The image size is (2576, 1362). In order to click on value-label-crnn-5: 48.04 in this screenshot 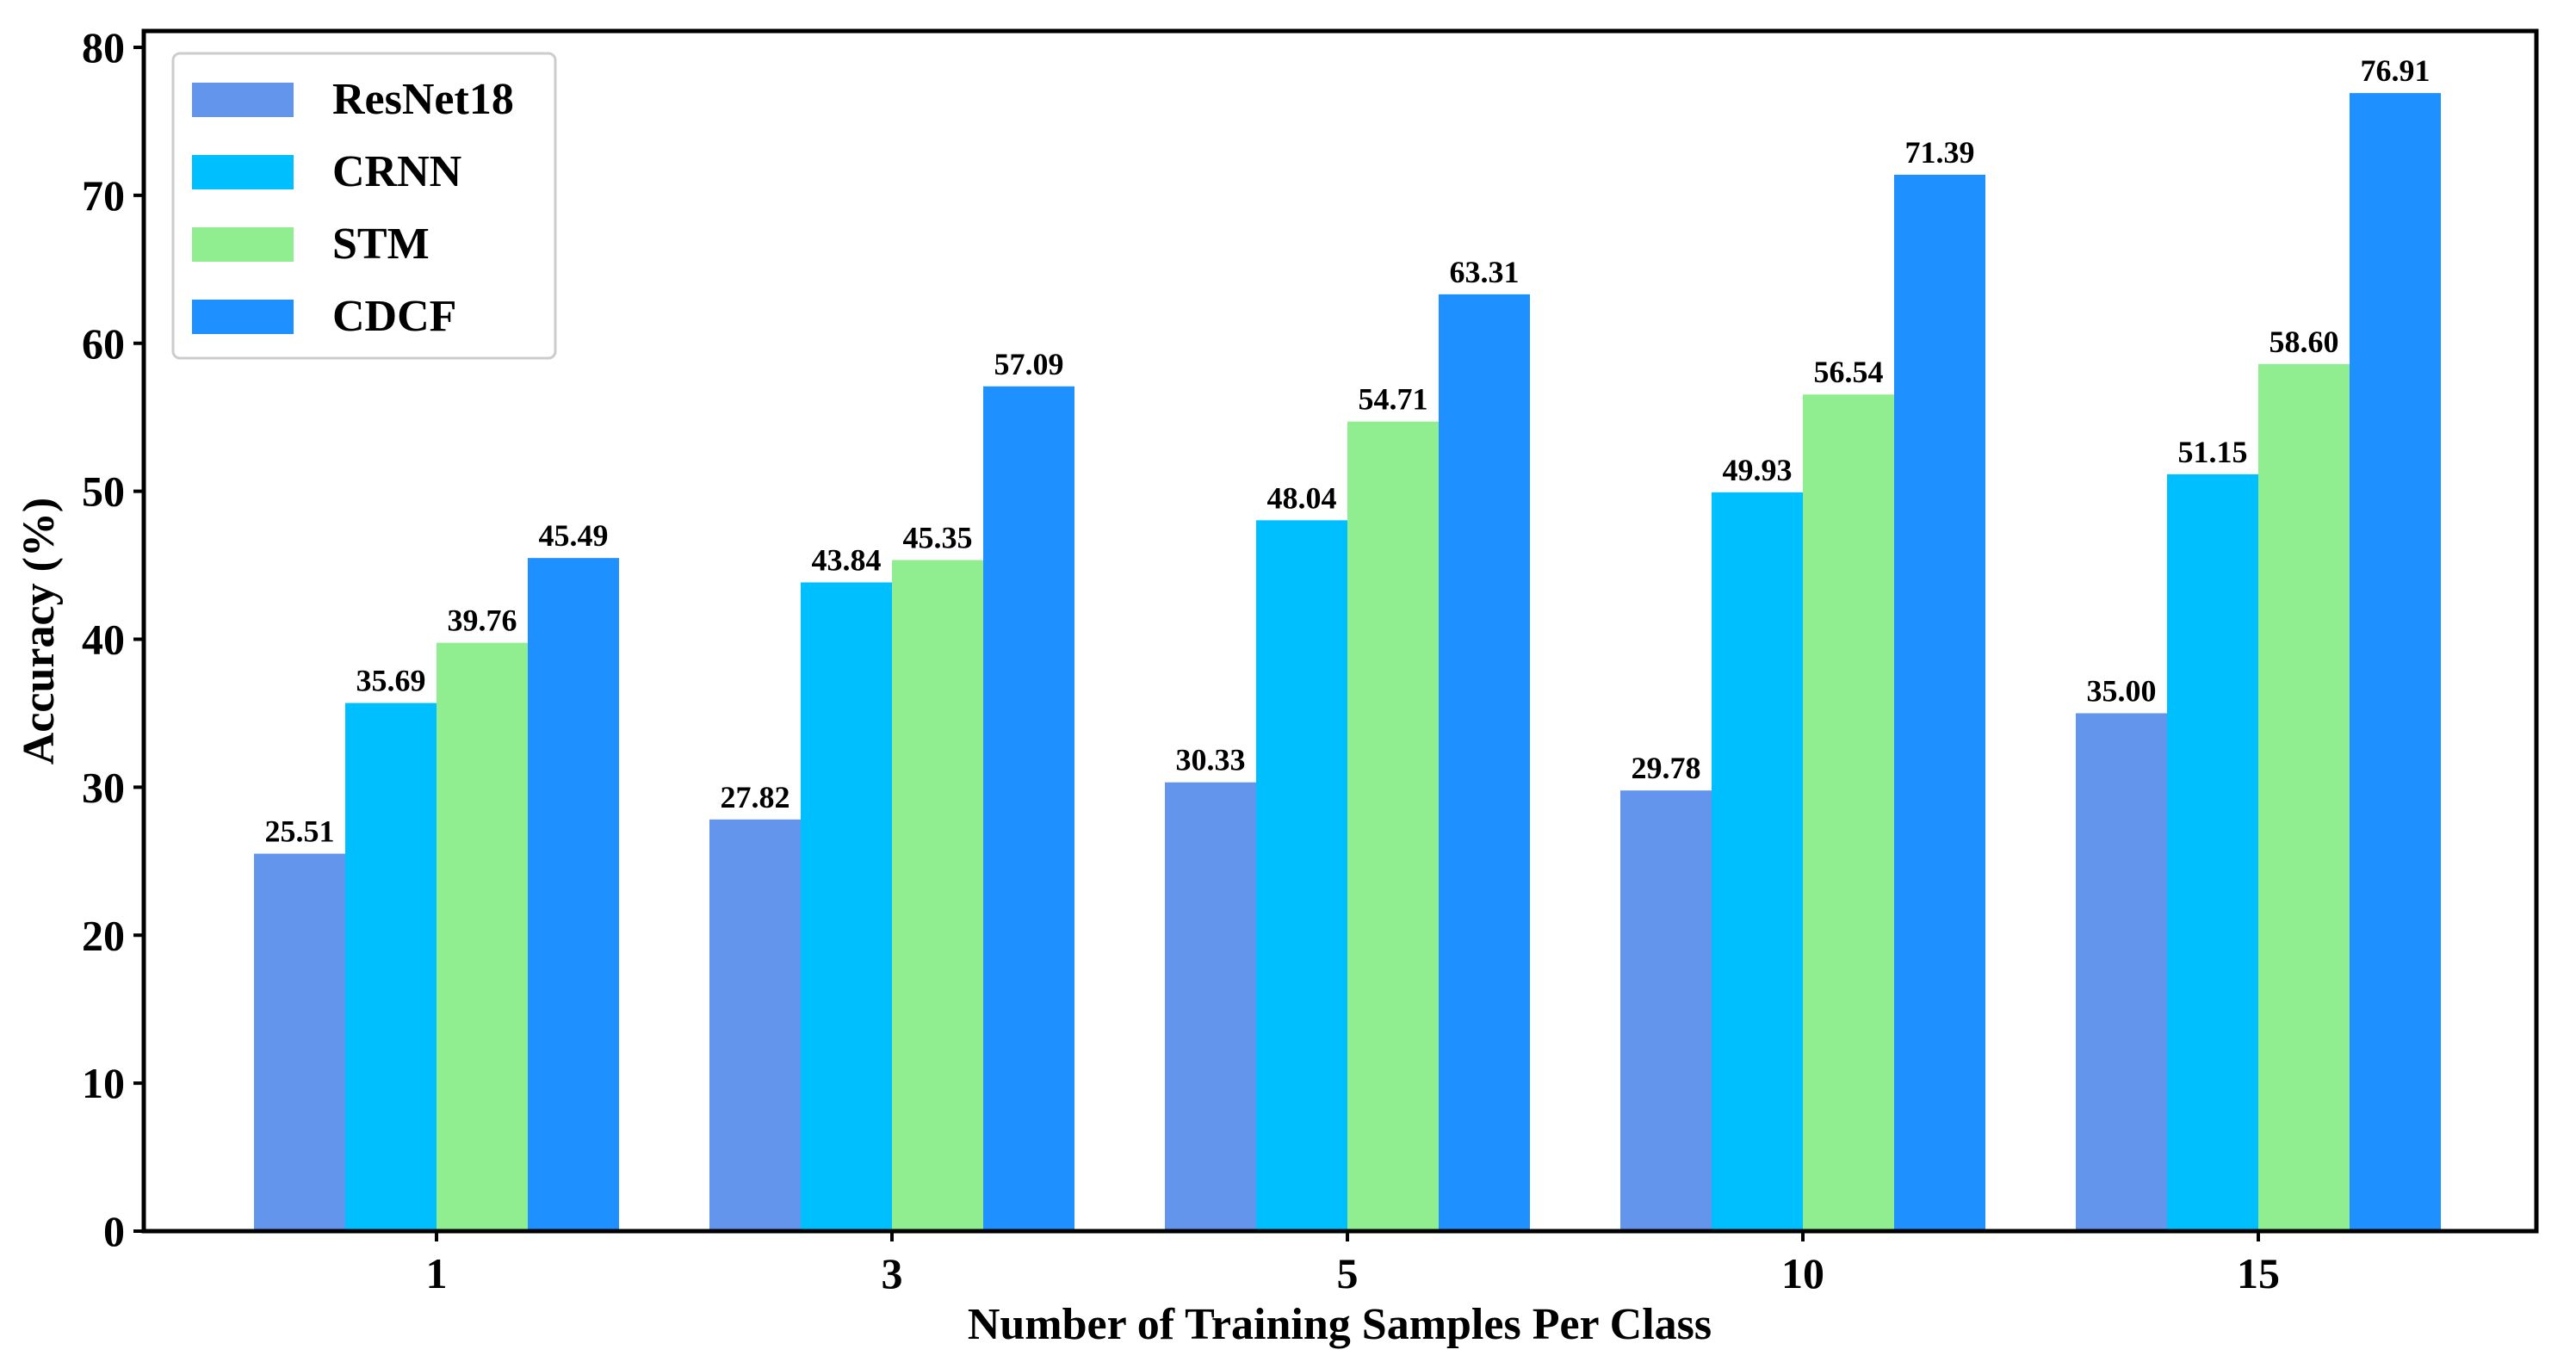, I will do `click(1302, 497)`.